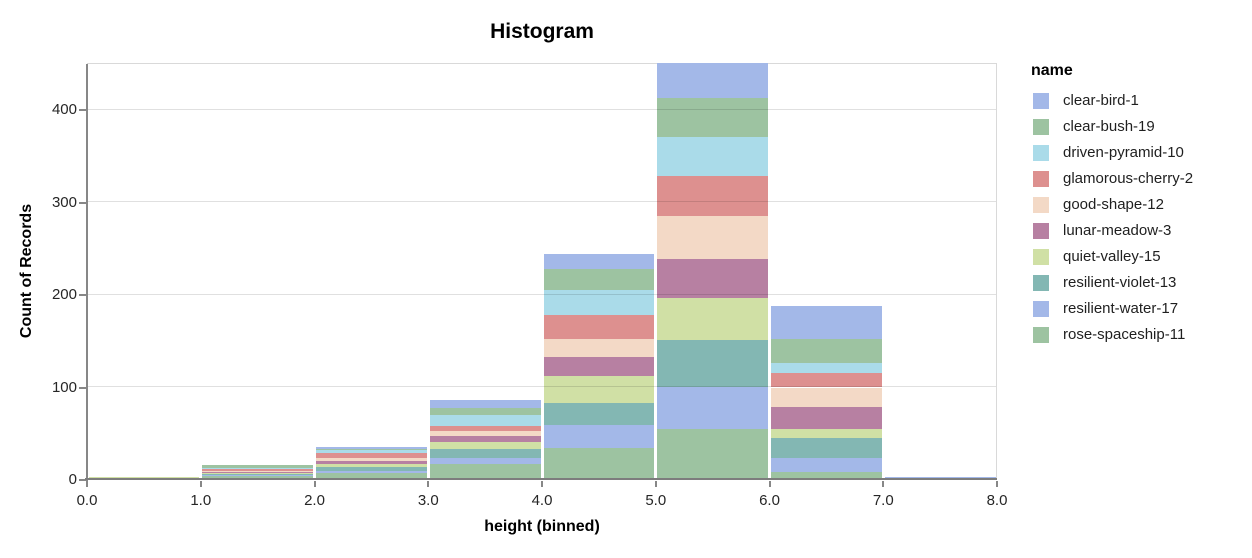  I want to click on bar-segment-clear-bush-19-bin2, so click(371, 449).